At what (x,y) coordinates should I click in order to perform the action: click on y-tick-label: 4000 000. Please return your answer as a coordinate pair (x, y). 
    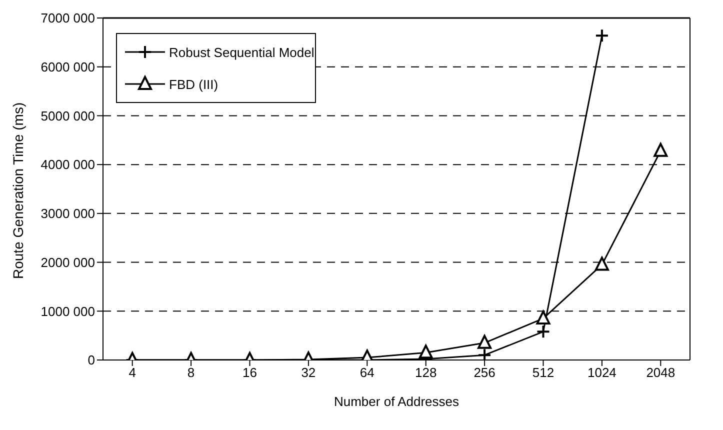
    Looking at the image, I should click on (67, 164).